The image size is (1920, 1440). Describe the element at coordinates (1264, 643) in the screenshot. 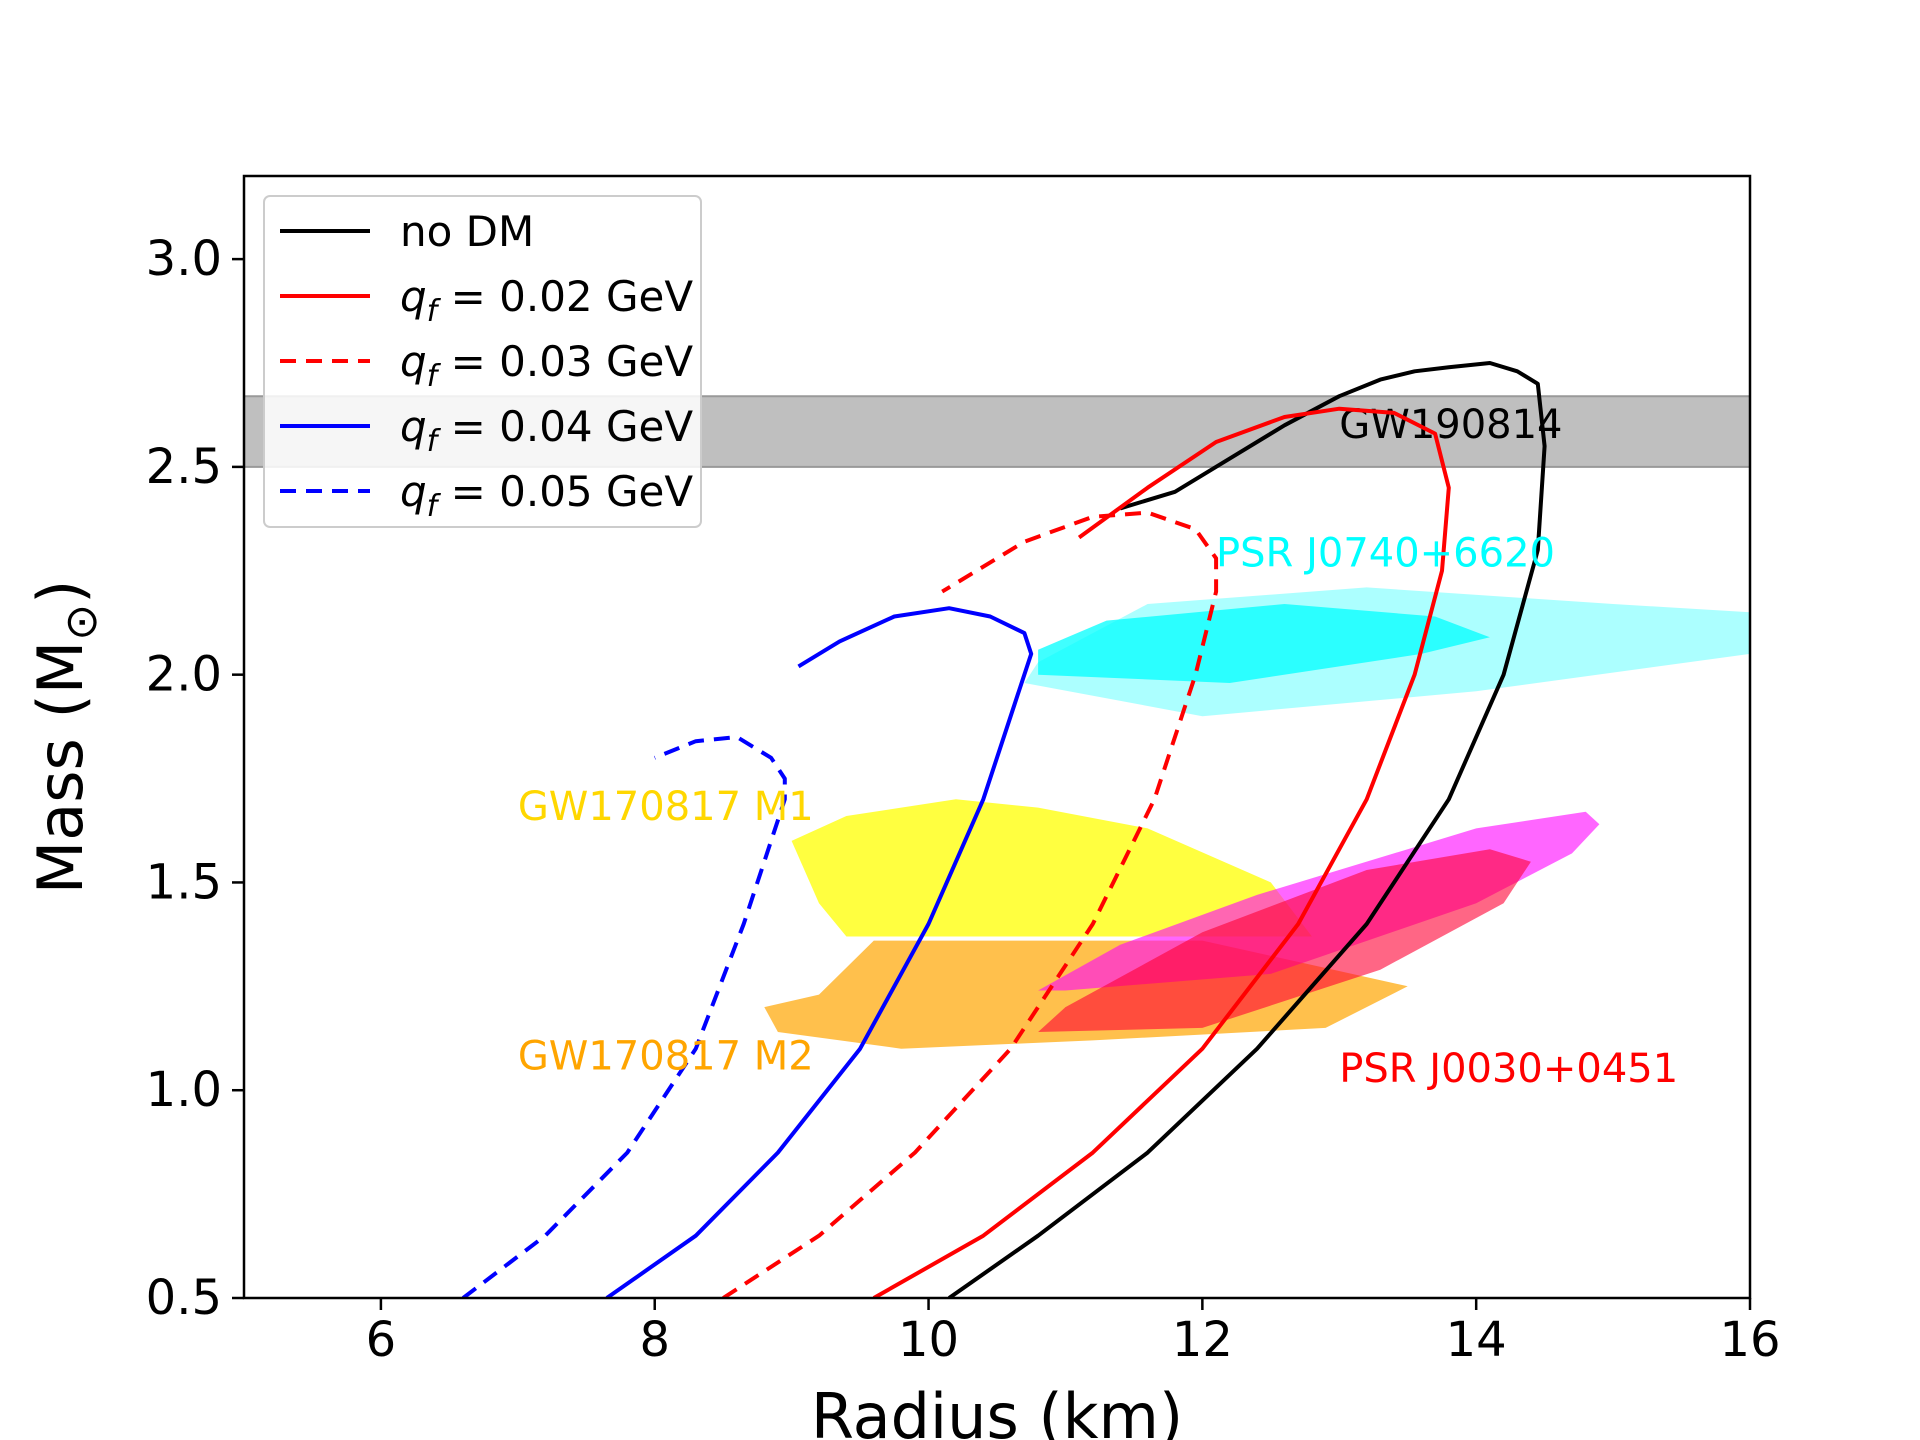

I see `region-psr-j0740-6620-inner` at that location.